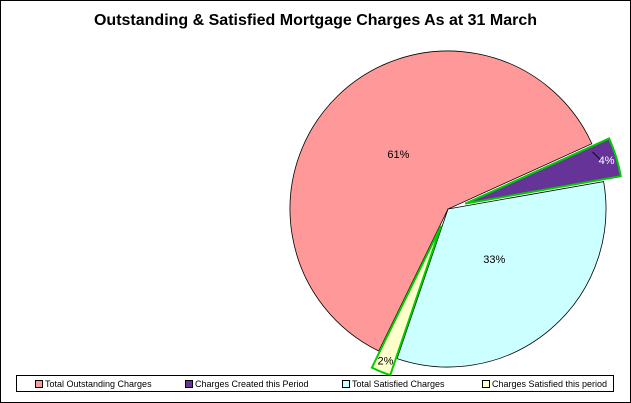 The image size is (631, 403). Describe the element at coordinates (486, 383) in the screenshot. I see `legend-swatch-charges-satisfied` at that location.